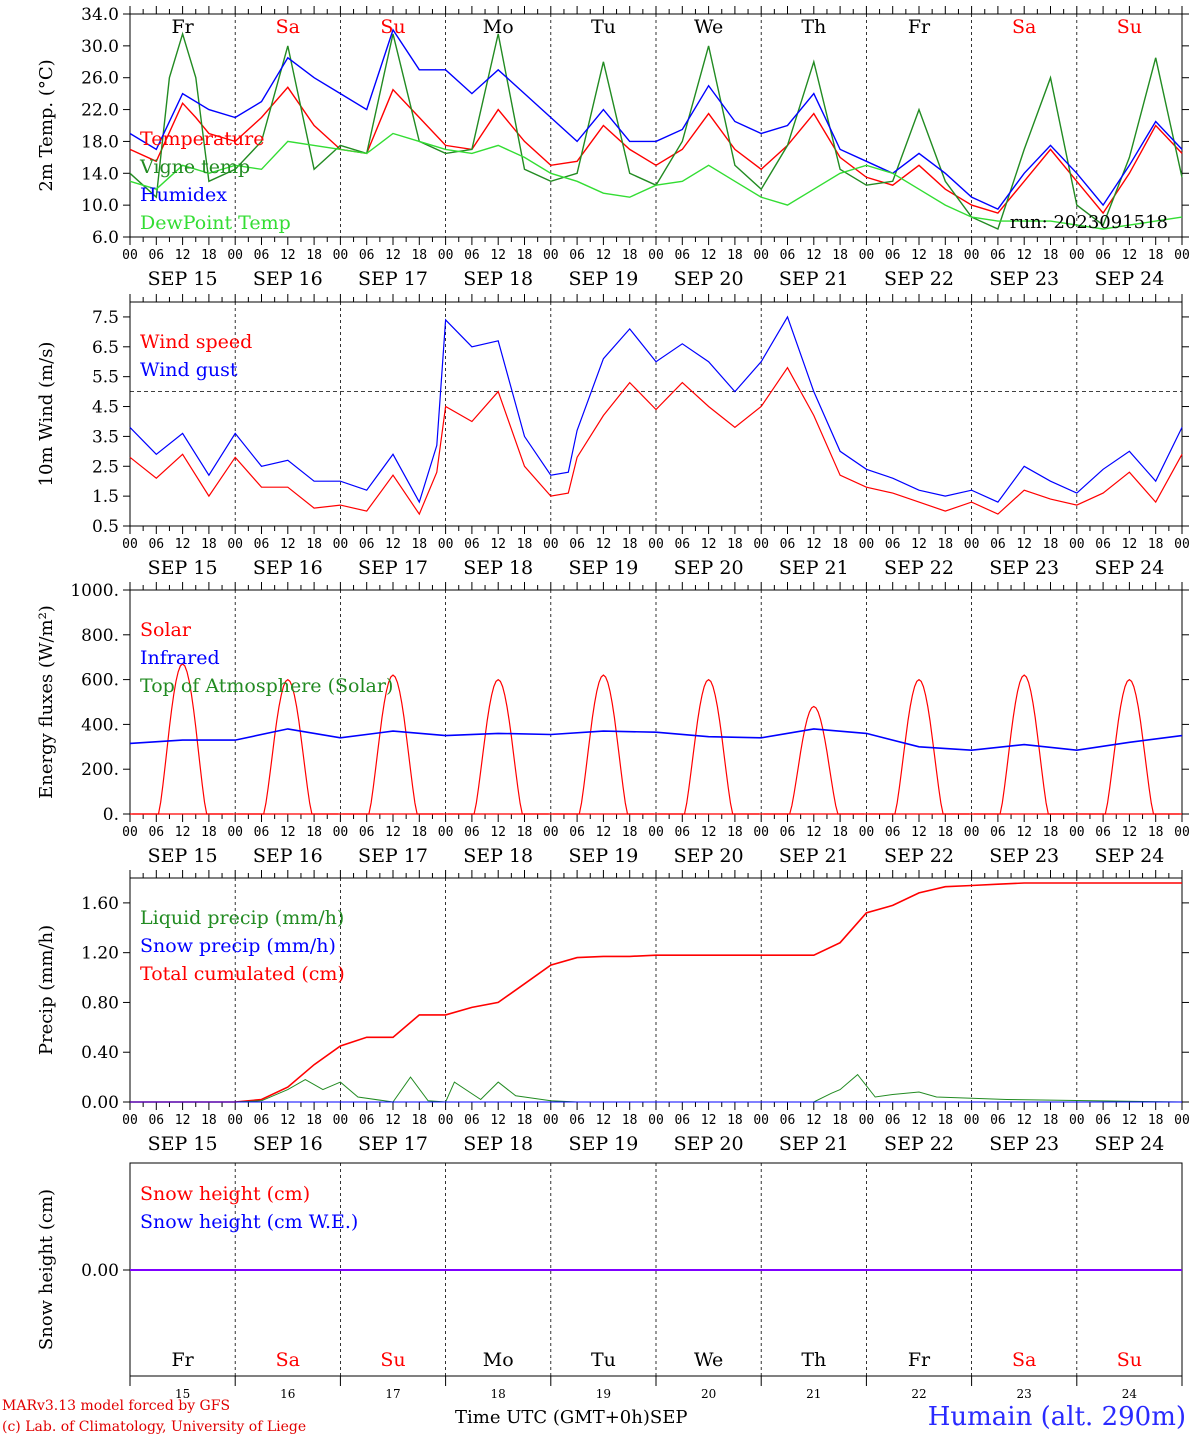 This screenshot has height=1440, width=1194. Describe the element at coordinates (668, 1417) in the screenshot. I see `month-label: SEP` at that location.